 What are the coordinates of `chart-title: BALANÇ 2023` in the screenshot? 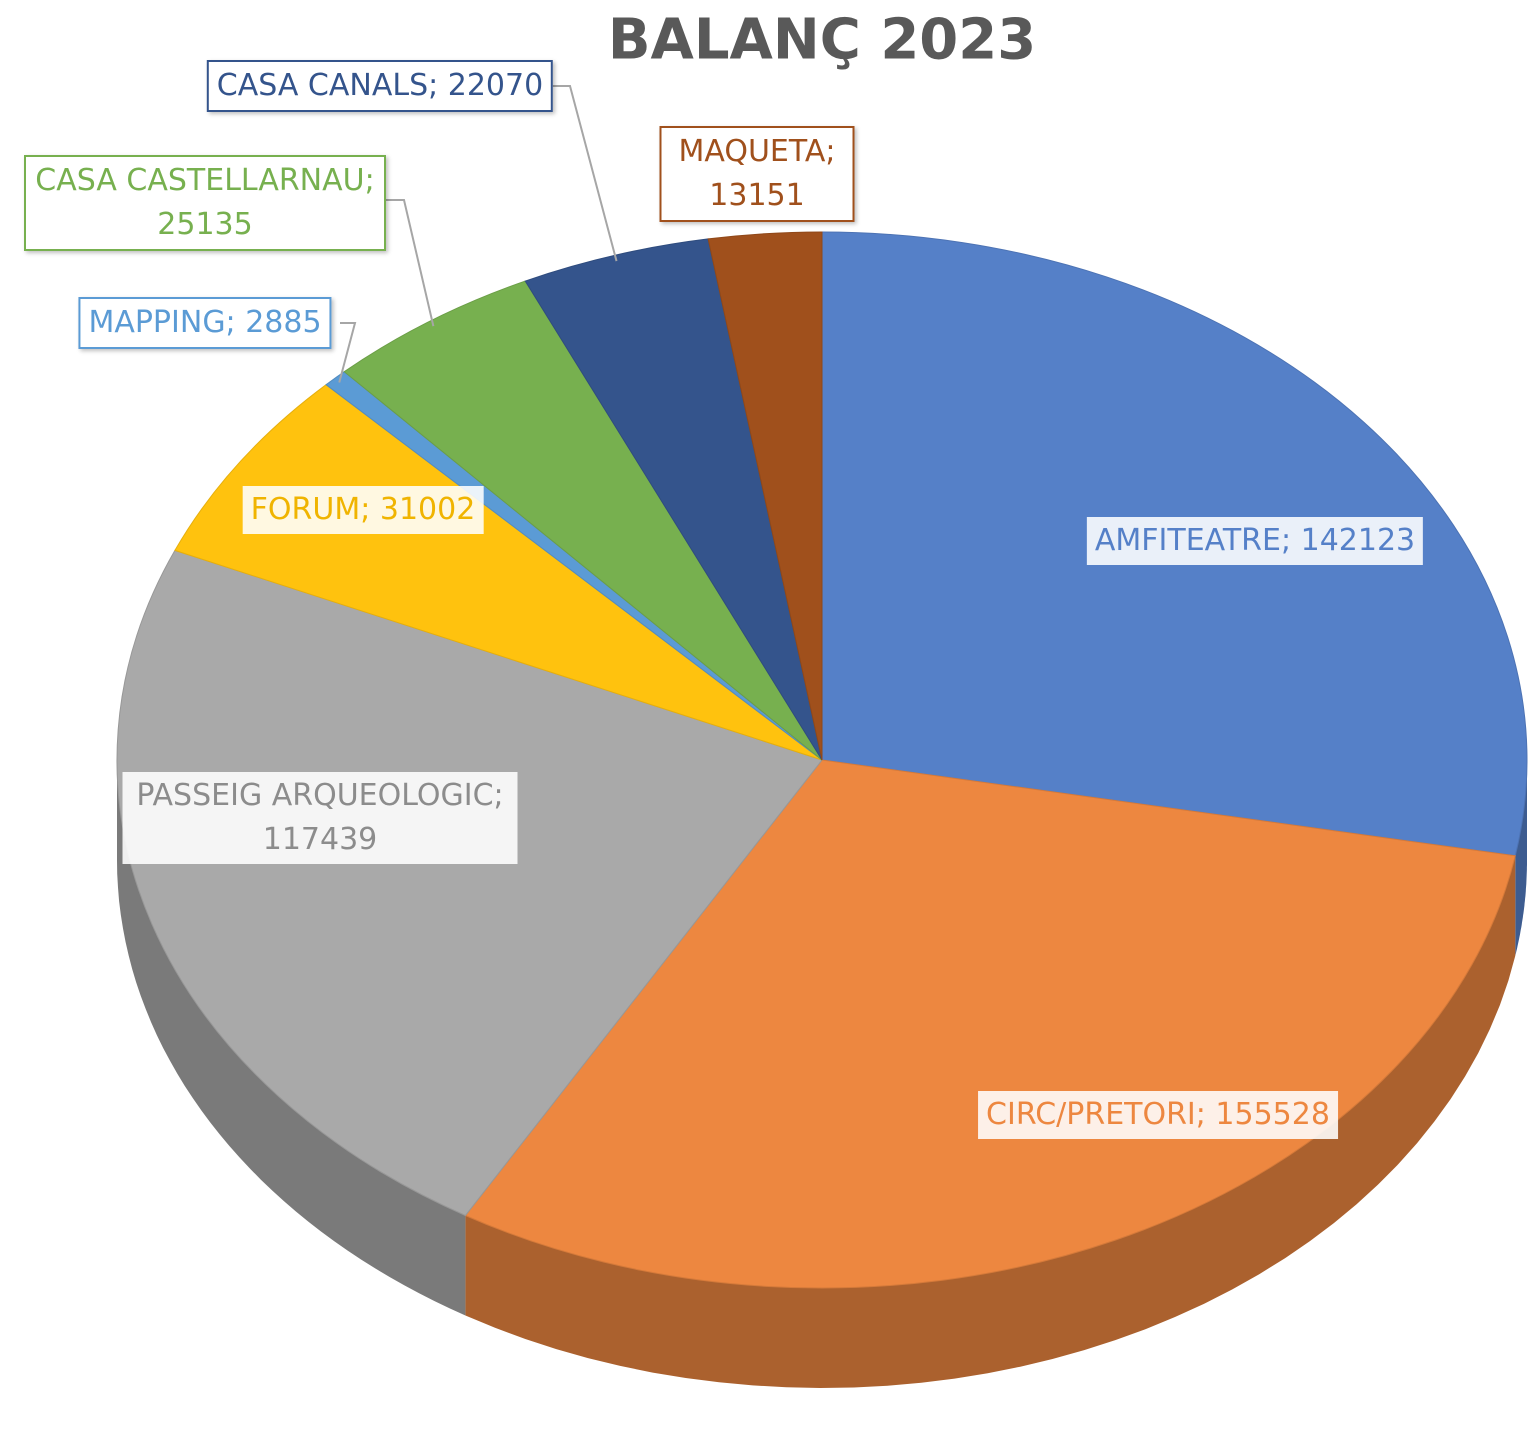 It's located at (822, 40).